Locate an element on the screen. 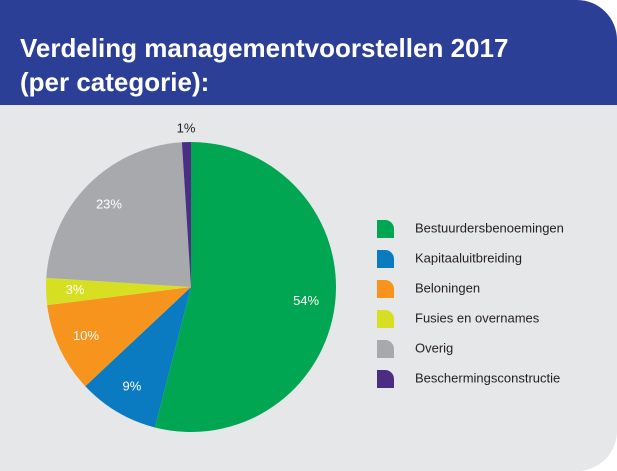 Image resolution: width=617 pixels, height=471 pixels. legend-label: Beschermingsconstructie is located at coordinates (487, 377).